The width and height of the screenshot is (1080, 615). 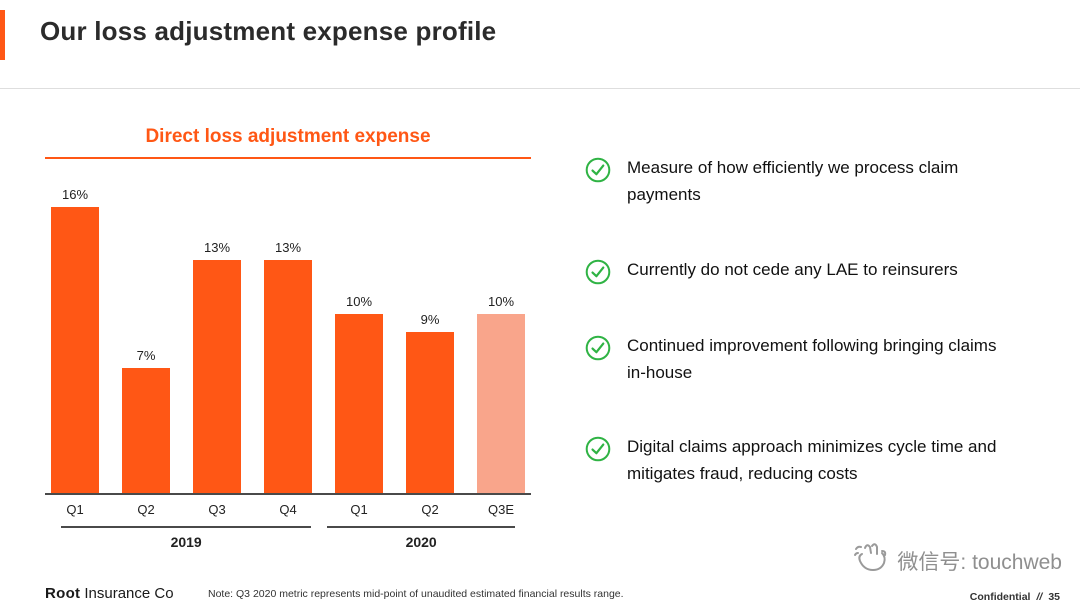 I want to click on bar-column: 7%, so click(x=146, y=420).